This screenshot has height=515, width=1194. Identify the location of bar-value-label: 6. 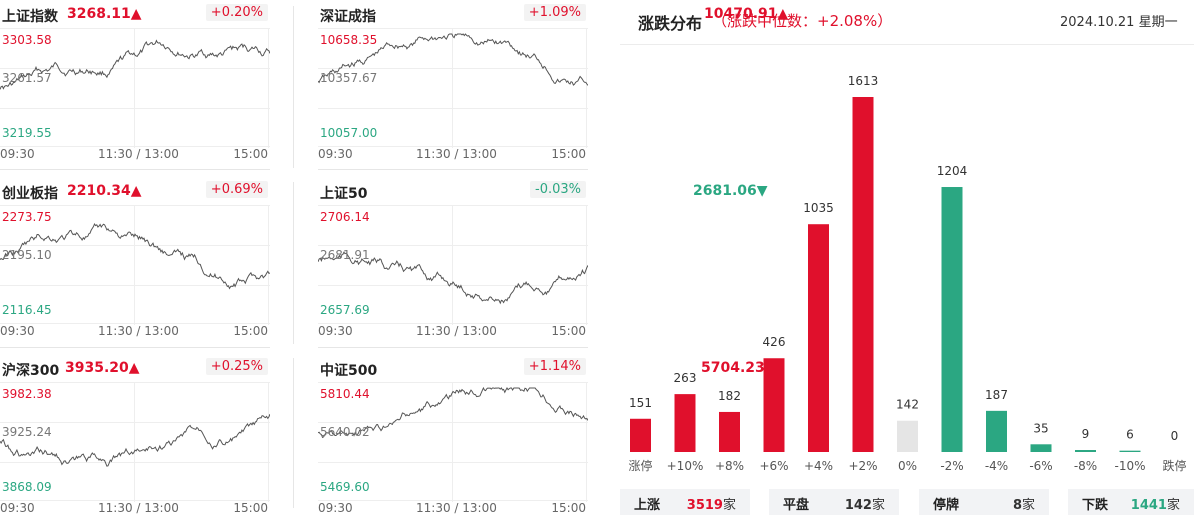
(1130, 435).